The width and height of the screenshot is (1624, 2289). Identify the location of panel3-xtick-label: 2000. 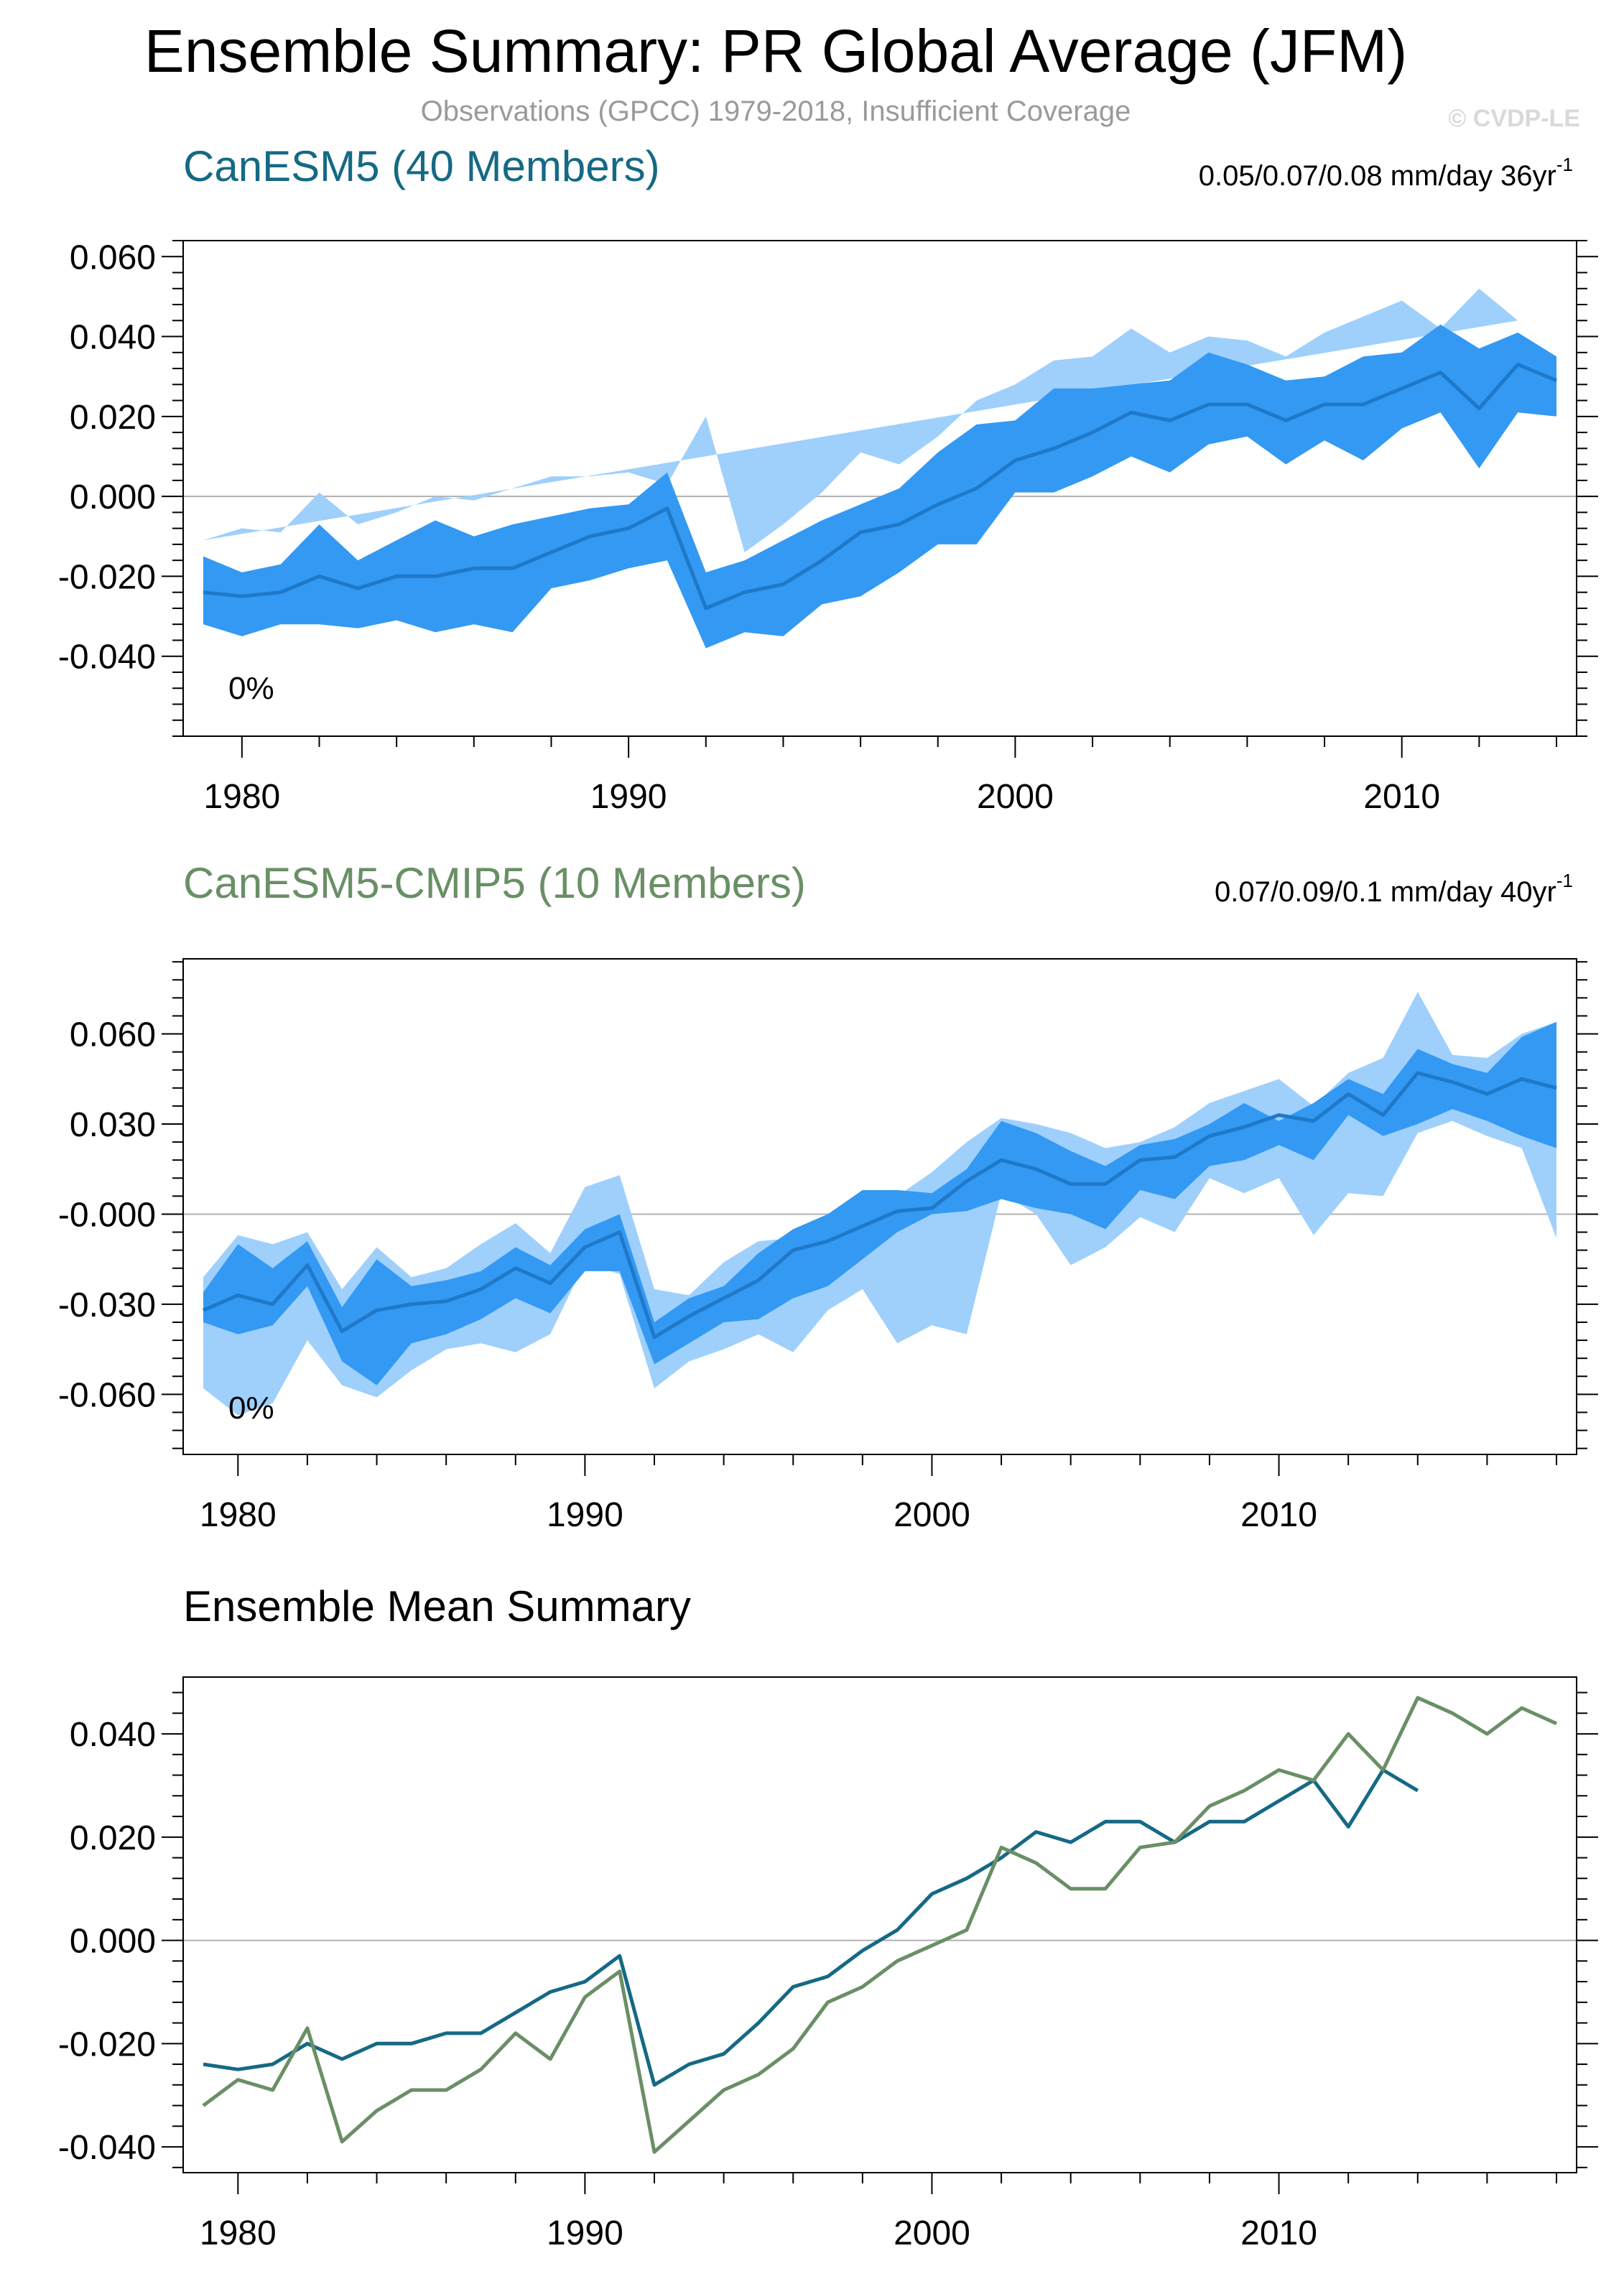
(932, 2233).